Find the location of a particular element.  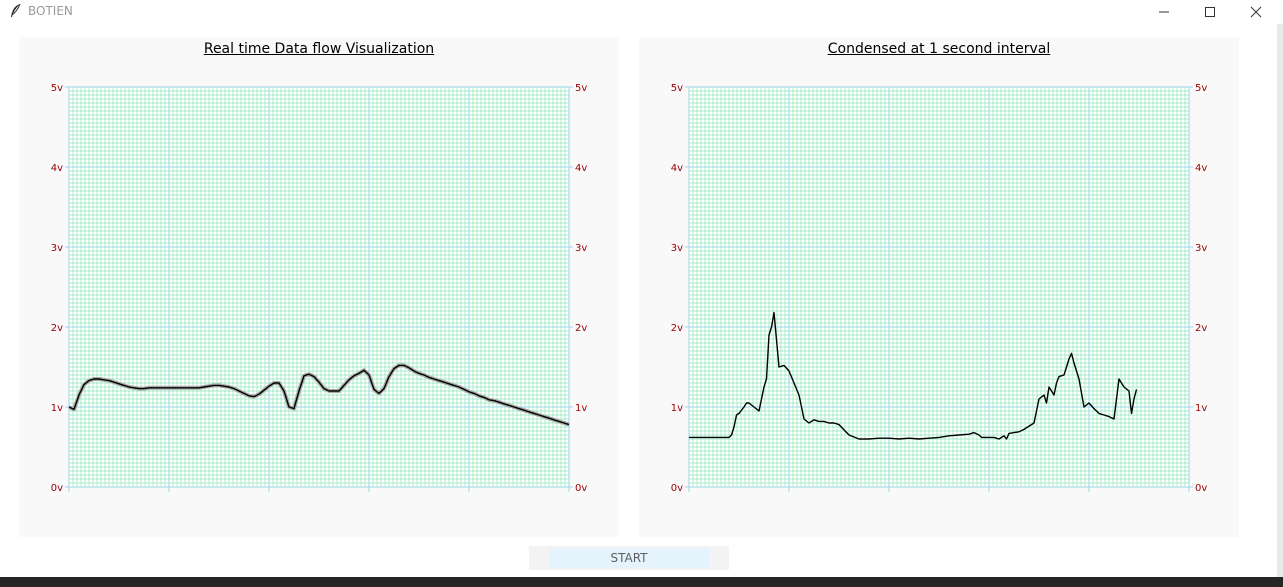

feather-icon is located at coordinates (15, 11).